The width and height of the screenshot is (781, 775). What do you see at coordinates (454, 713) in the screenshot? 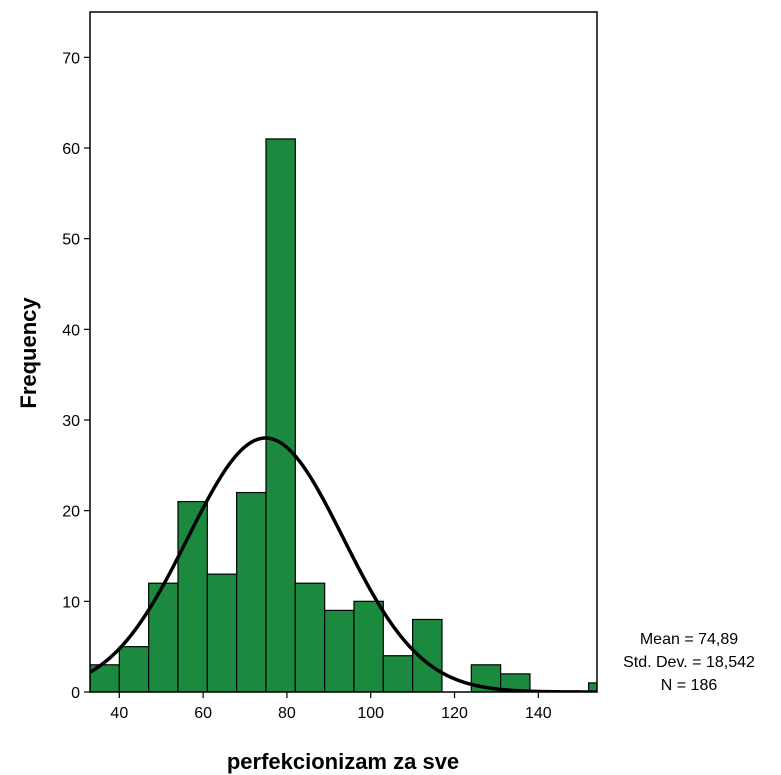
I see `x-tick-label: 120` at bounding box center [454, 713].